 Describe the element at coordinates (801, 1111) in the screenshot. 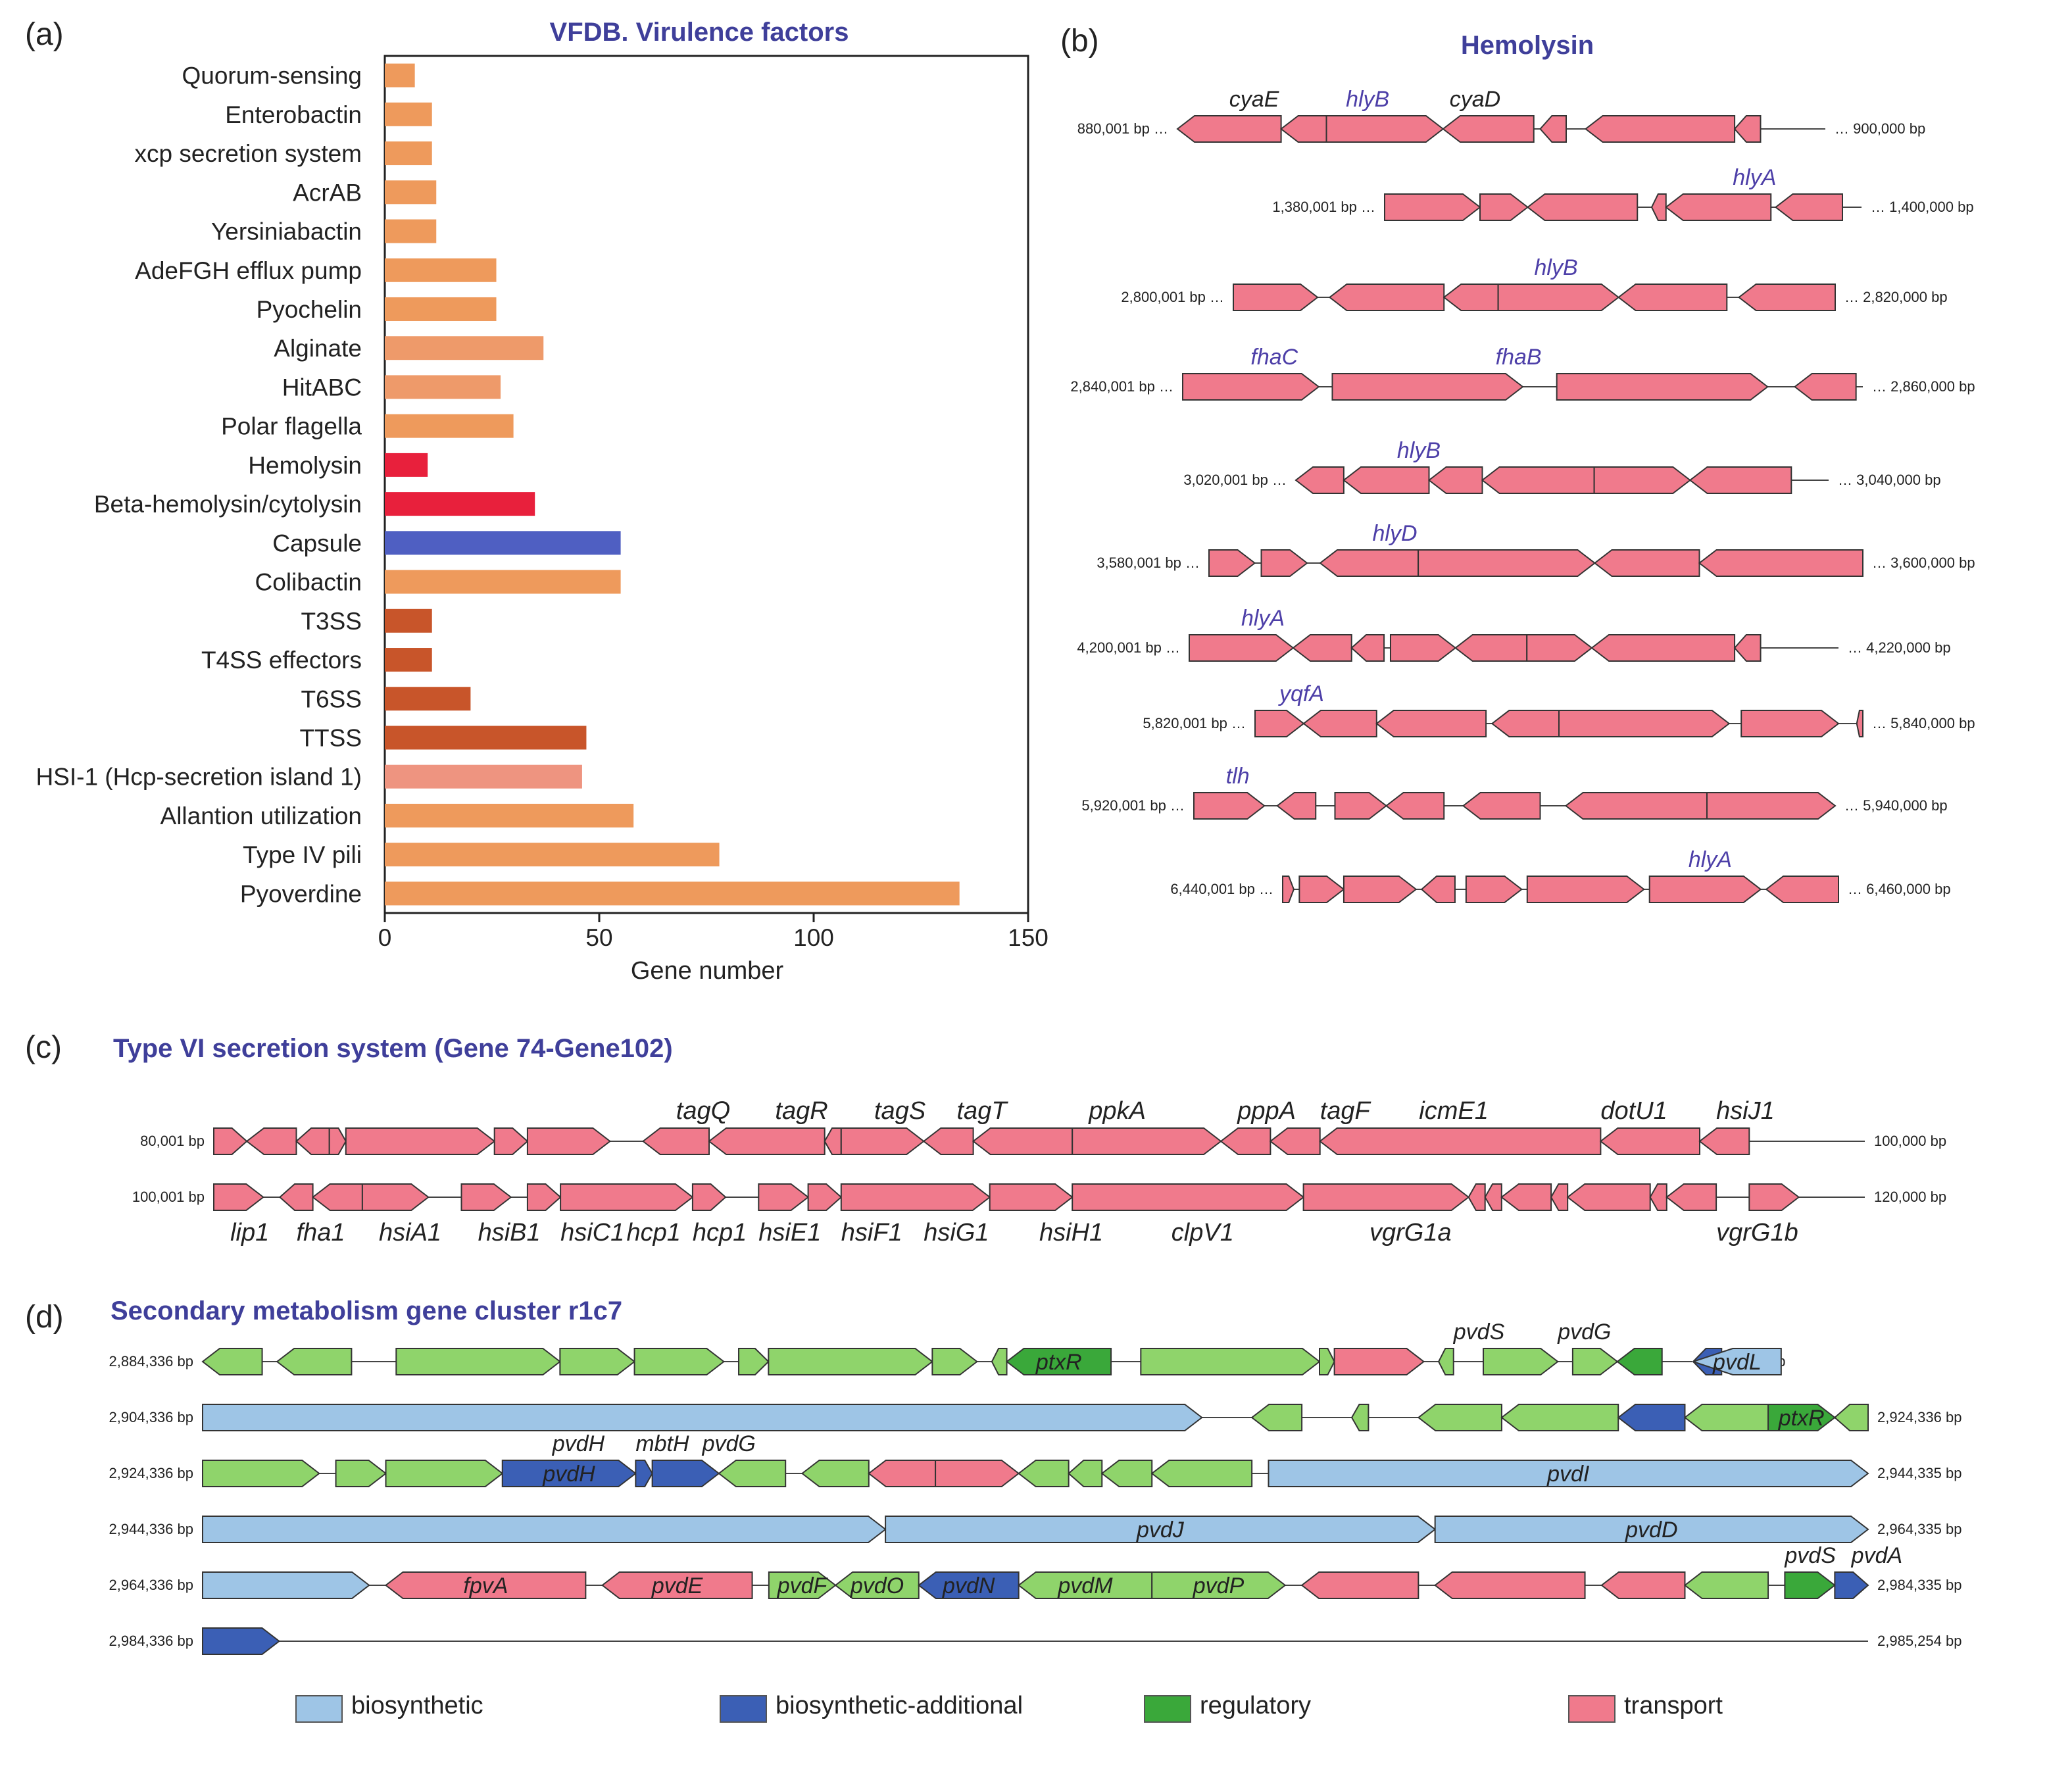

I see `gene-name: tagR` at that location.